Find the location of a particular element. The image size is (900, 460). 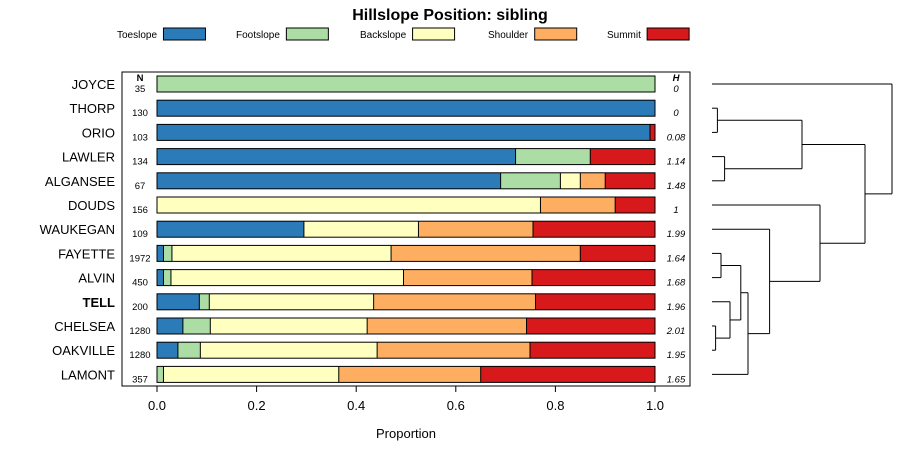

bar-outline-joyce is located at coordinates (406, 84).